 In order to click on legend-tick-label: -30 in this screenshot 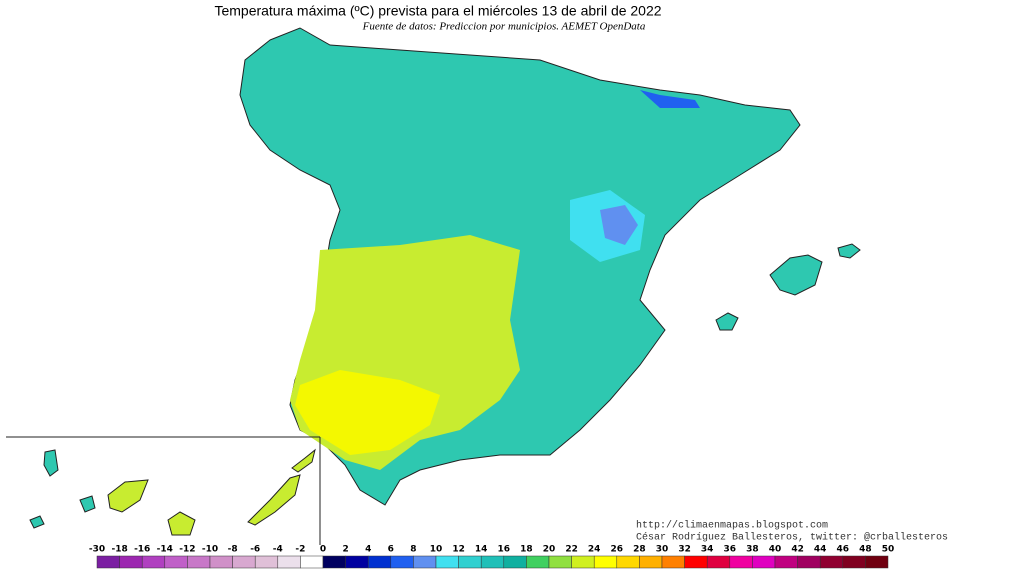, I will do `click(97, 550)`.